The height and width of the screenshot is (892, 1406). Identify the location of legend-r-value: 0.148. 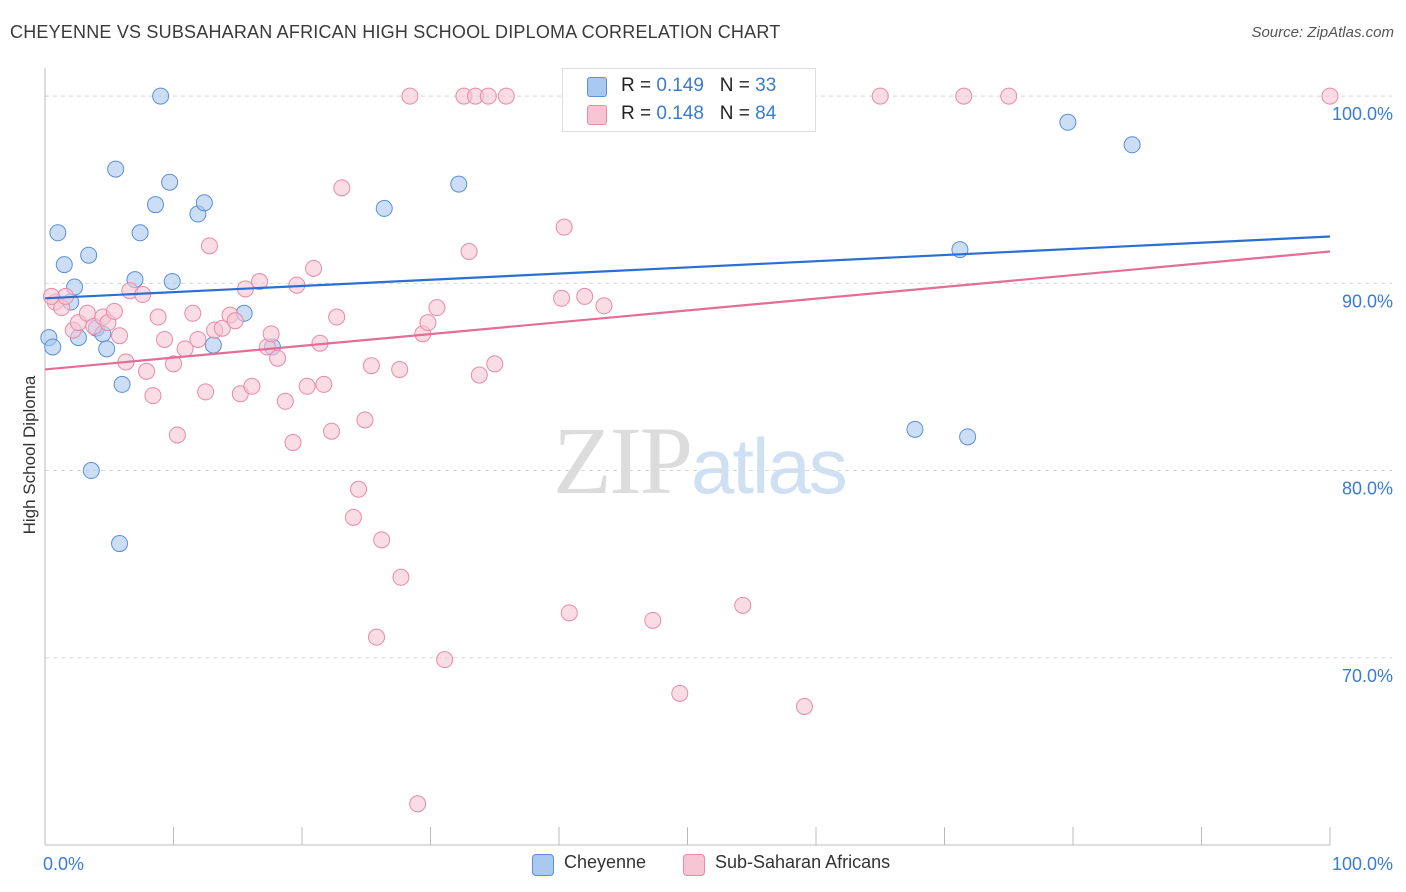
(680, 113).